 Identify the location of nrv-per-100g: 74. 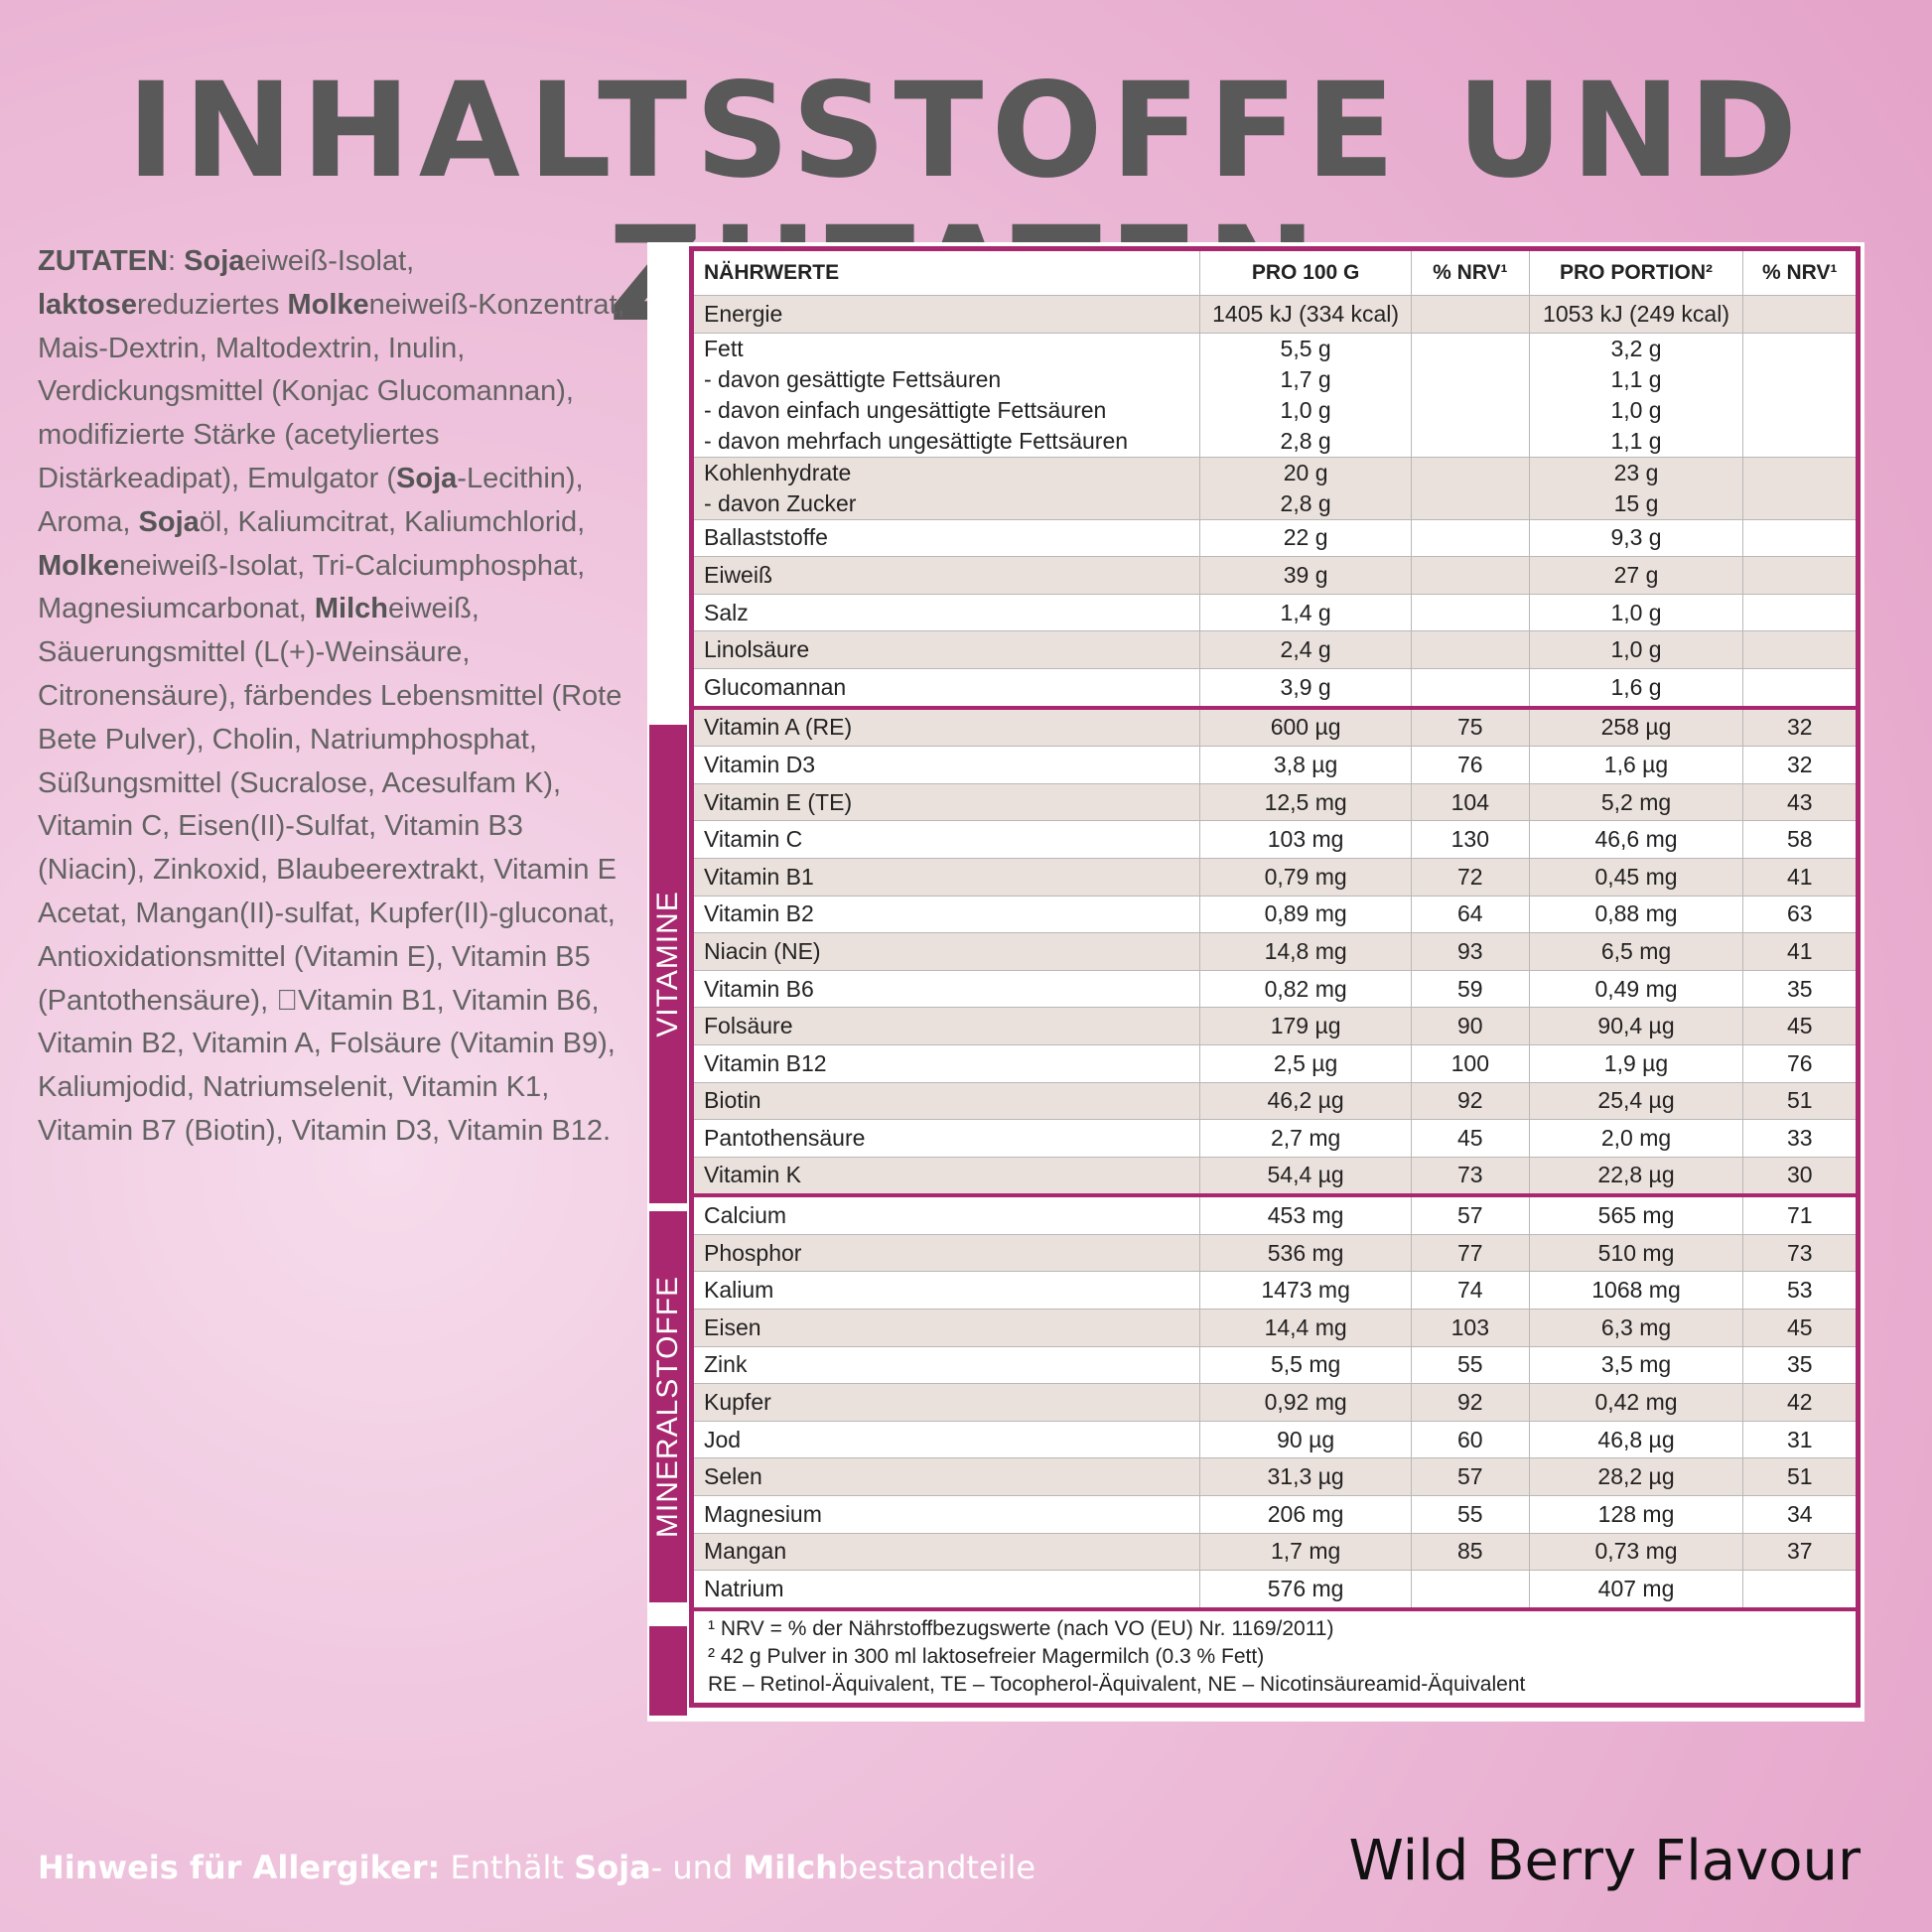
(1470, 1291).